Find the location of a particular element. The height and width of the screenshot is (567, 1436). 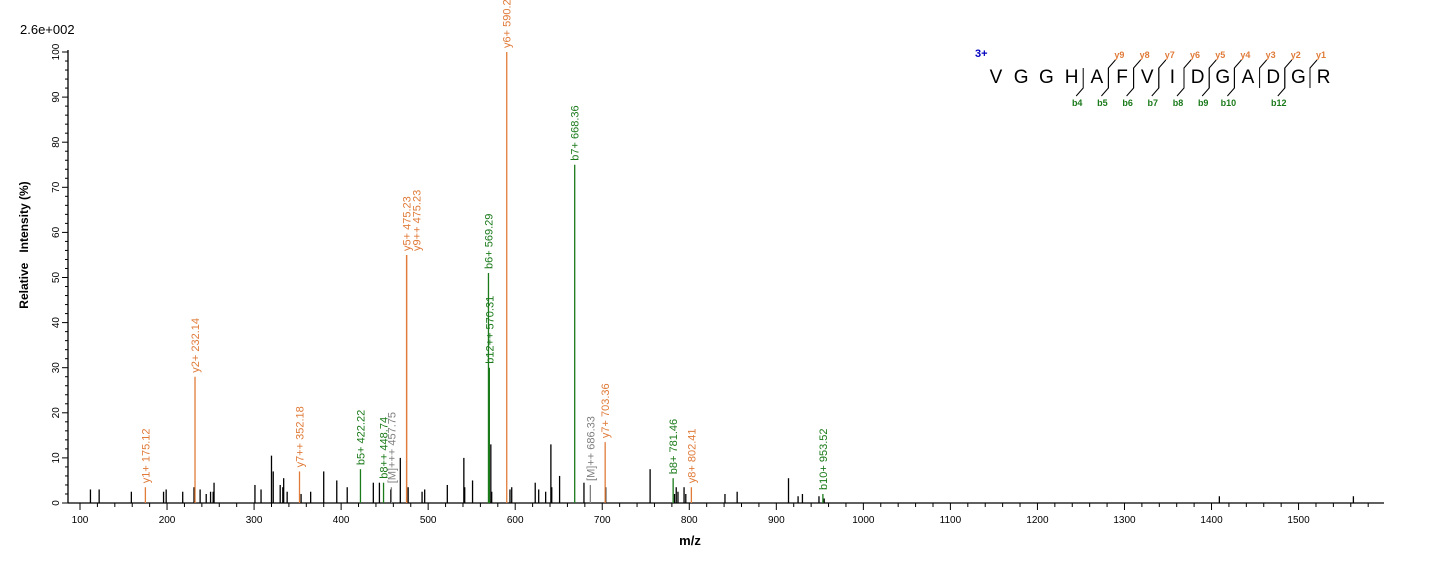

x-tick-label: 300 is located at coordinates (254, 520).